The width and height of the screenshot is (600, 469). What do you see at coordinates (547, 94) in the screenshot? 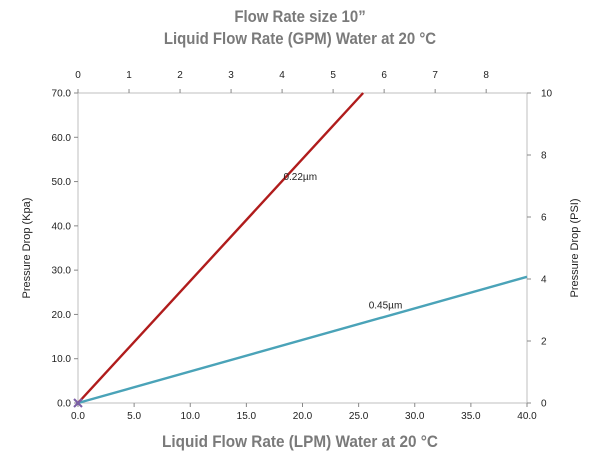
I see `y2-tick-label: 10` at bounding box center [547, 94].